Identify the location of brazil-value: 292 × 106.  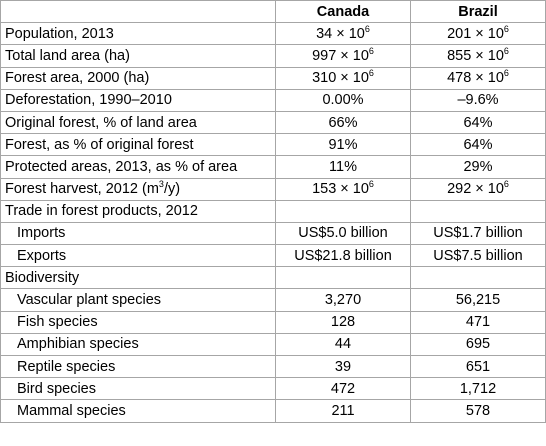
(478, 189).